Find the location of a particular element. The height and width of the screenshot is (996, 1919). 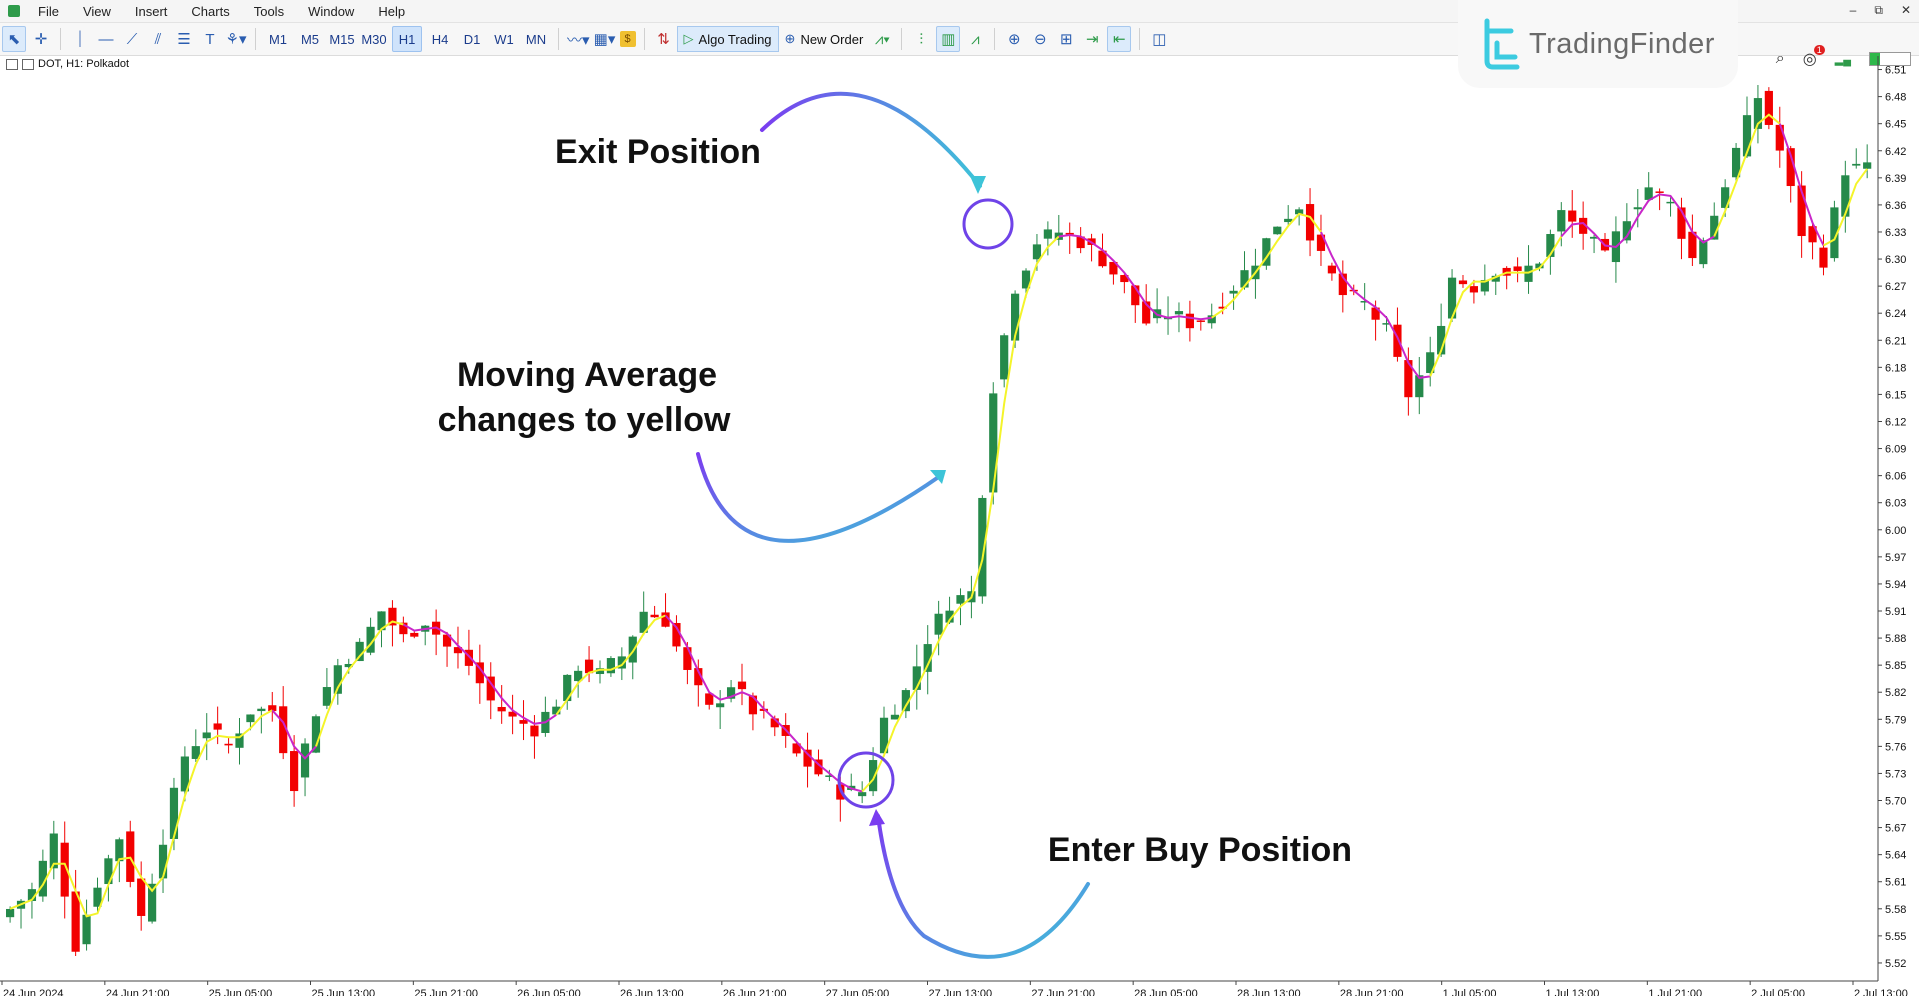

y-tick-label: 6.36 is located at coordinates (1895, 206).